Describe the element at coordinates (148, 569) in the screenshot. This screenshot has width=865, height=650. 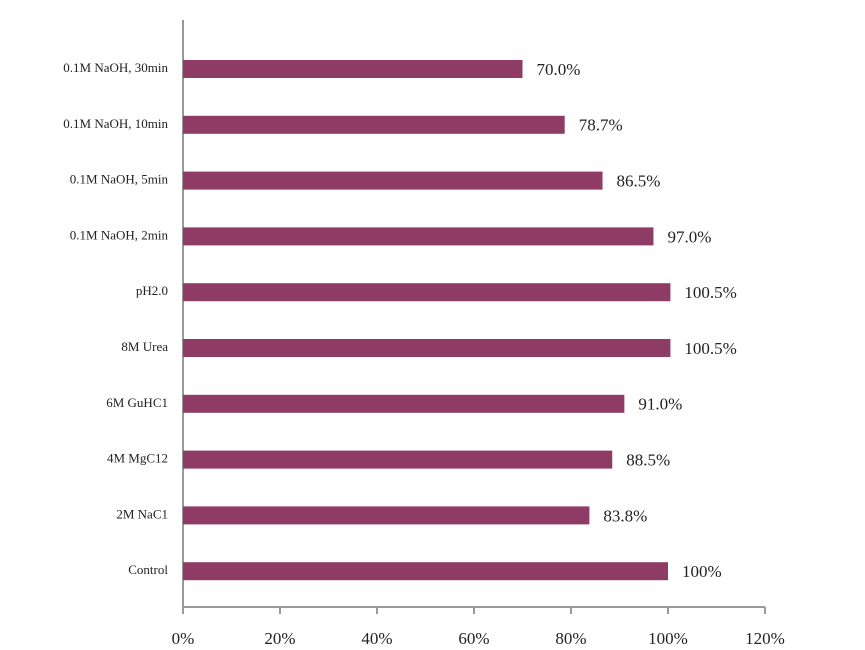
I see `y-tick-label: Control` at that location.